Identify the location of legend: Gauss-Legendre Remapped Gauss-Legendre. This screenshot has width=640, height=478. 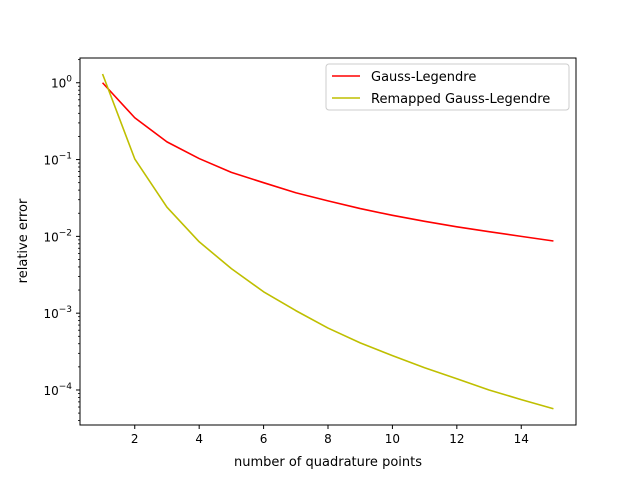
(447, 87).